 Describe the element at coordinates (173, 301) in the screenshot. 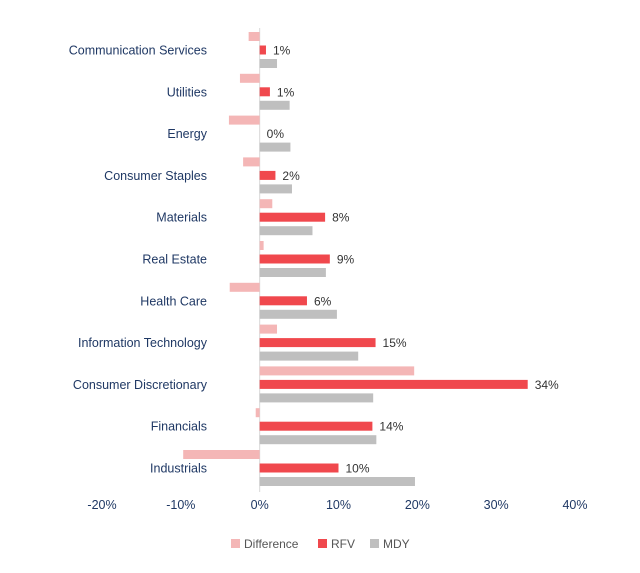

I see `category-label-health-care: Health Care` at that location.